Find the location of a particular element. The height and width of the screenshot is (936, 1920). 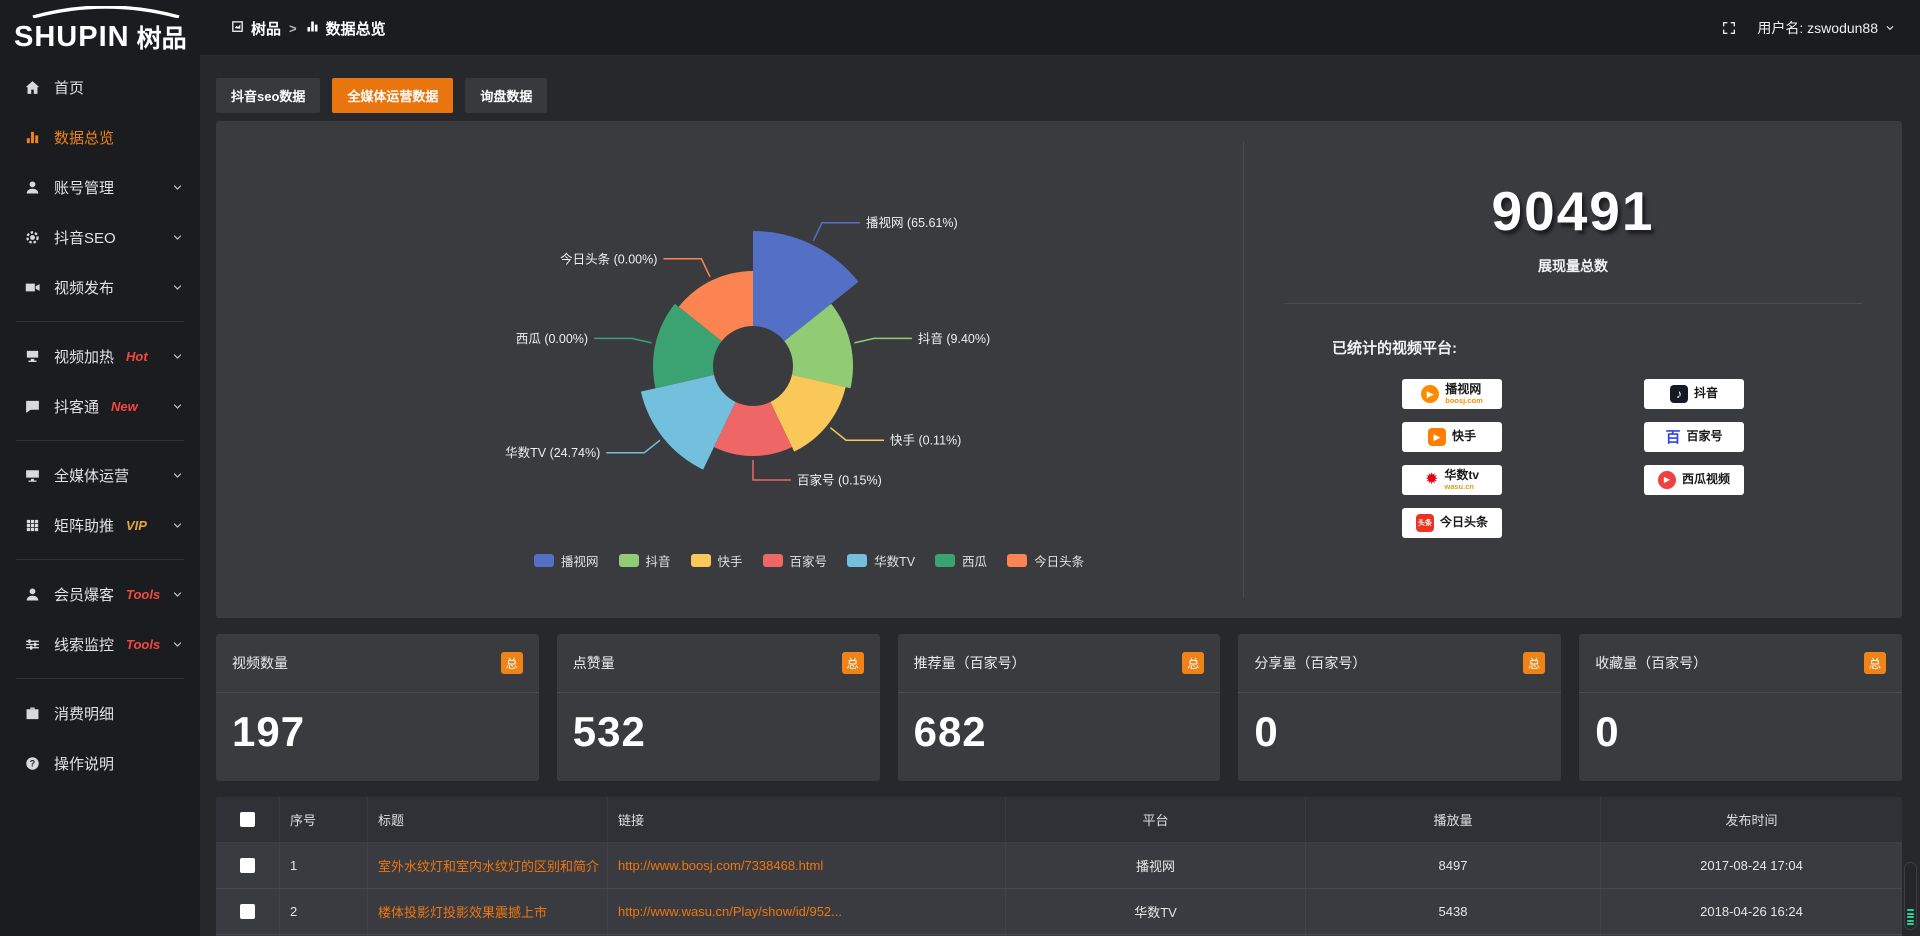

tab-抖音seo数据: 抖音seo数据 is located at coordinates (268, 95).